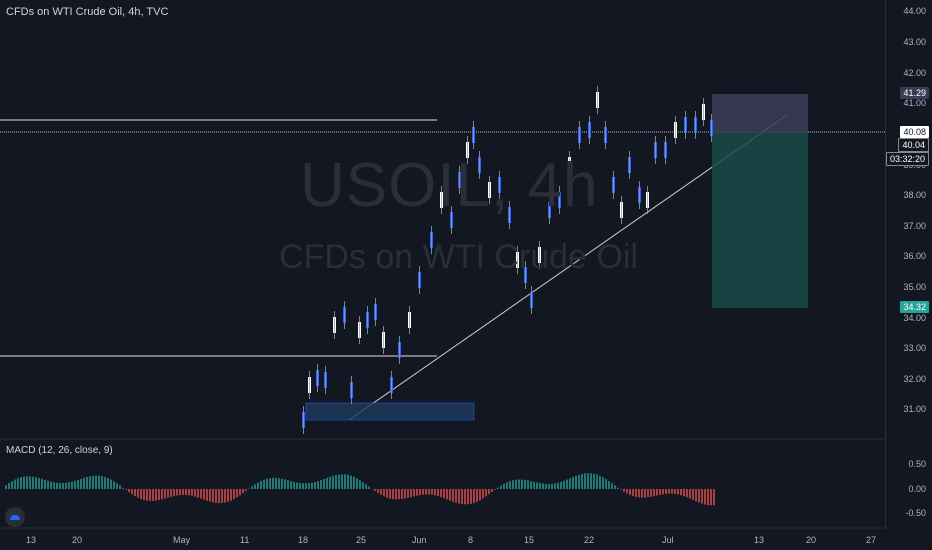 This screenshot has width=932, height=550. What do you see at coordinates (59, 450) in the screenshot?
I see `macd-label: MACD (12, 26, close, 9)` at bounding box center [59, 450].